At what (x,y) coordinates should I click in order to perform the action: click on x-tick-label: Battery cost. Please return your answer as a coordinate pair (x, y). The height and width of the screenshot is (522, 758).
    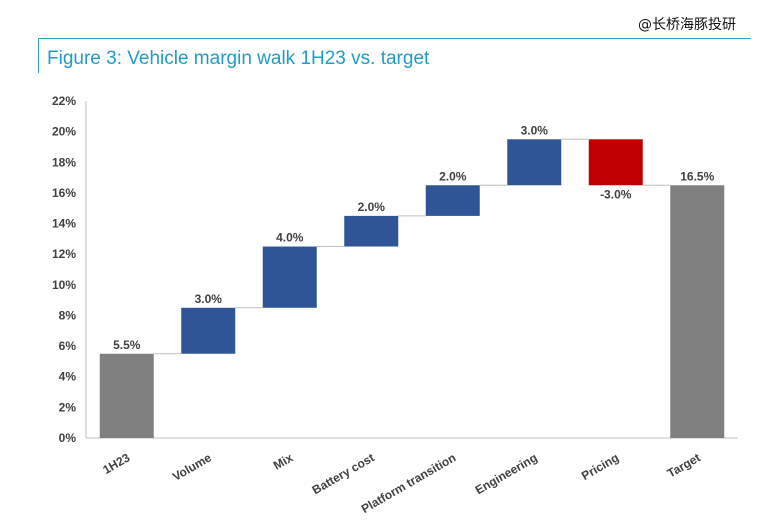
    Looking at the image, I should click on (343, 473).